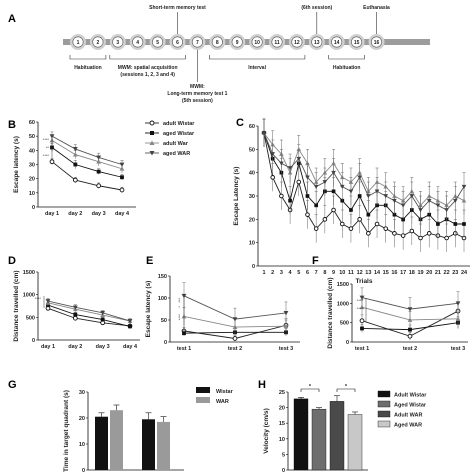  Describe the element at coordinates (130, 347) in the screenshot. I see `x-tick-label: day 4` at that location.